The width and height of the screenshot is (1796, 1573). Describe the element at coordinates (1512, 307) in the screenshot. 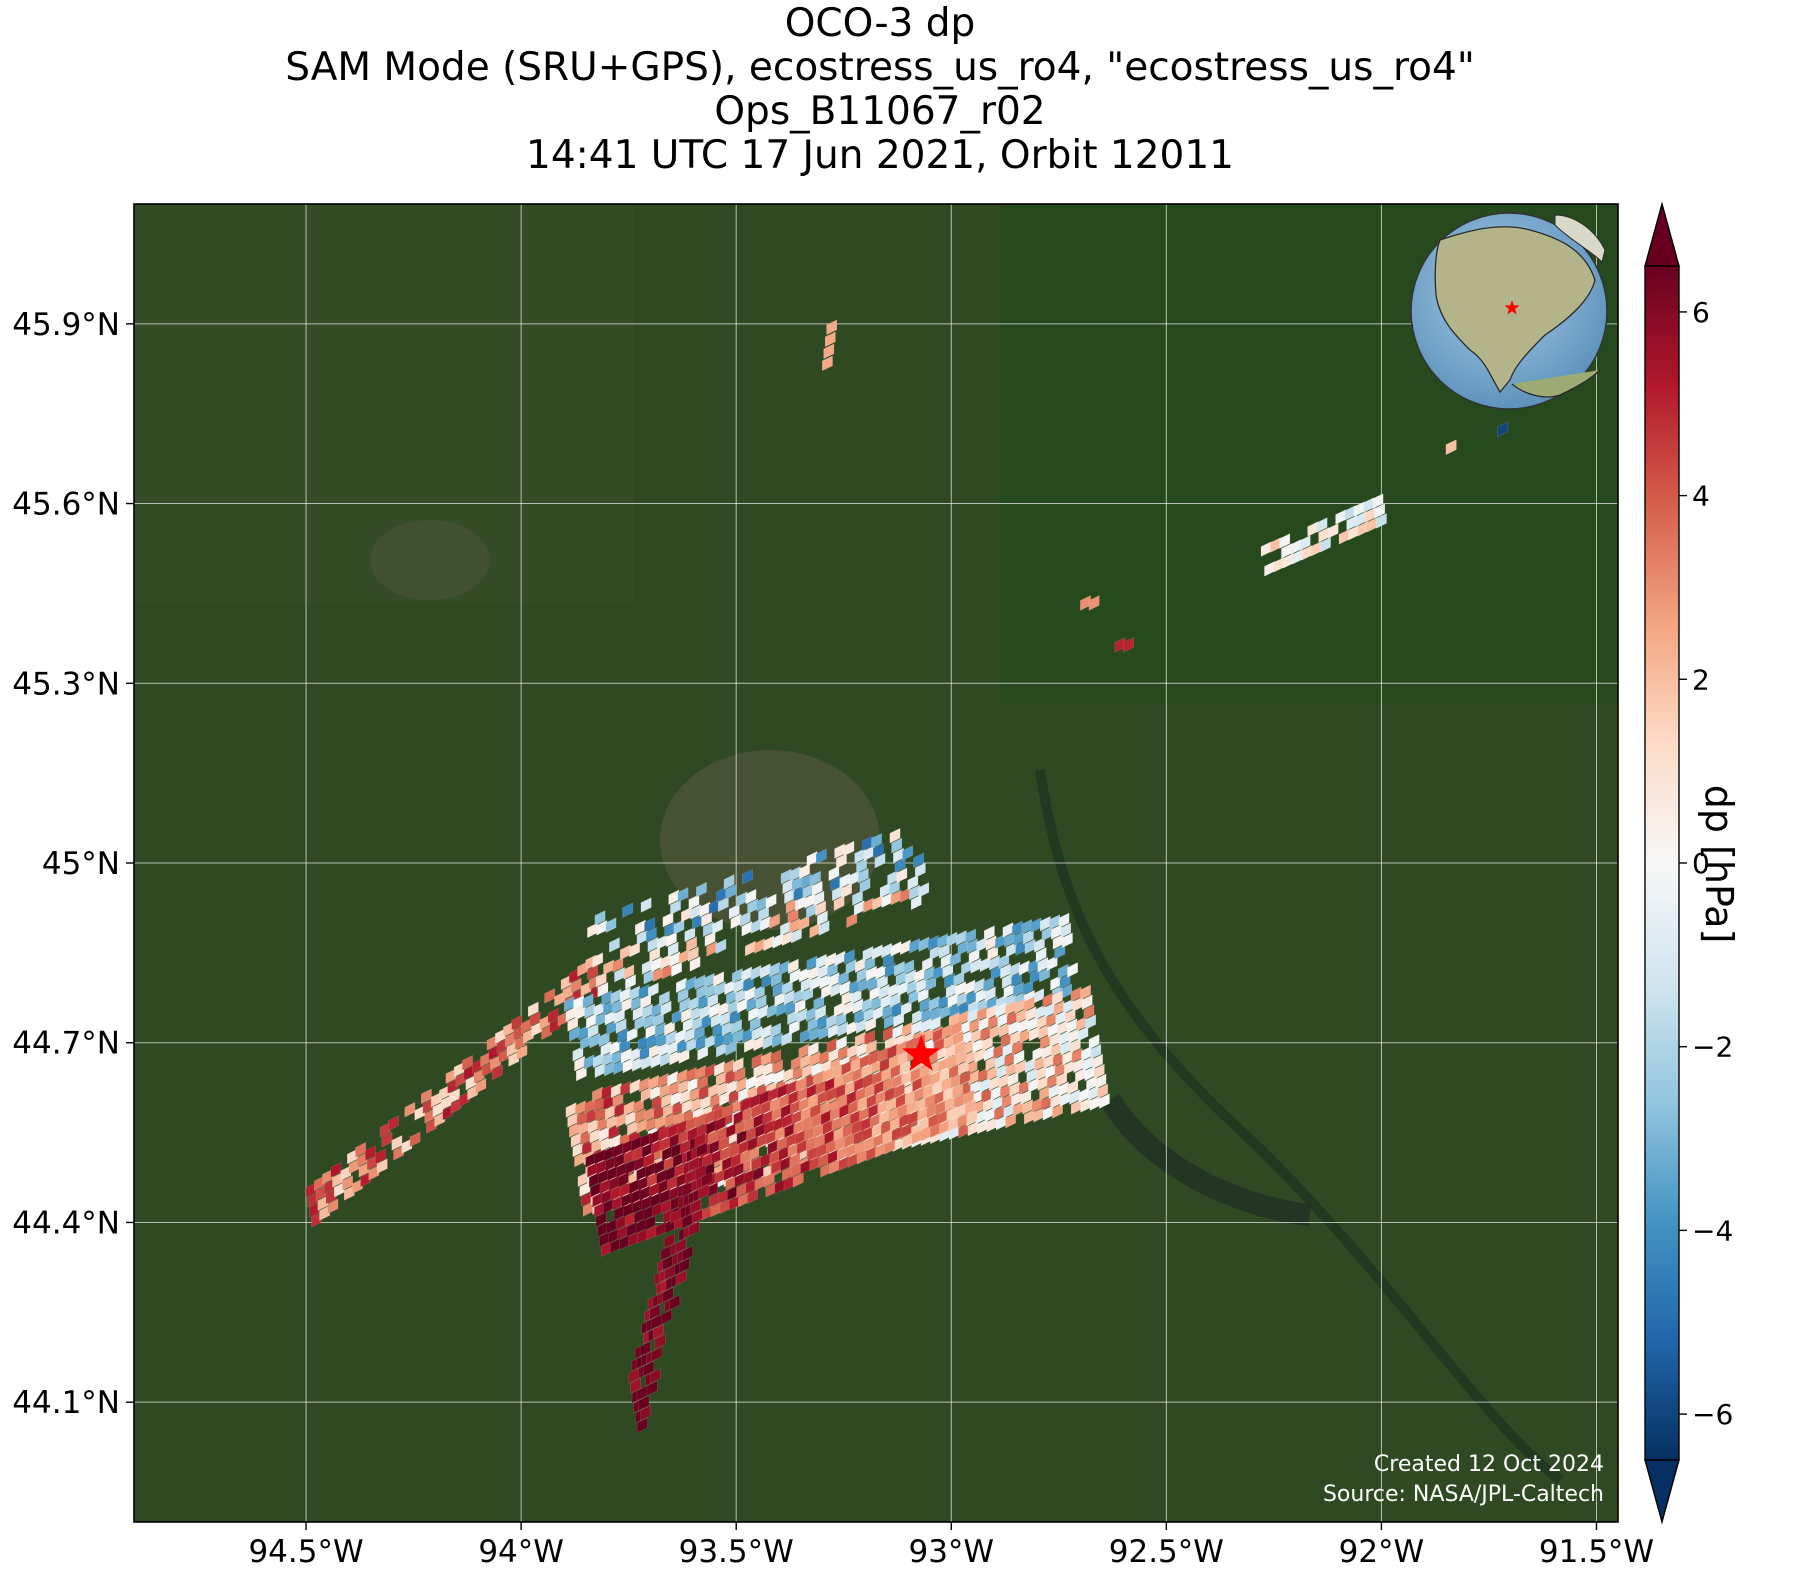

I see `globe-target-star-icon` at that location.